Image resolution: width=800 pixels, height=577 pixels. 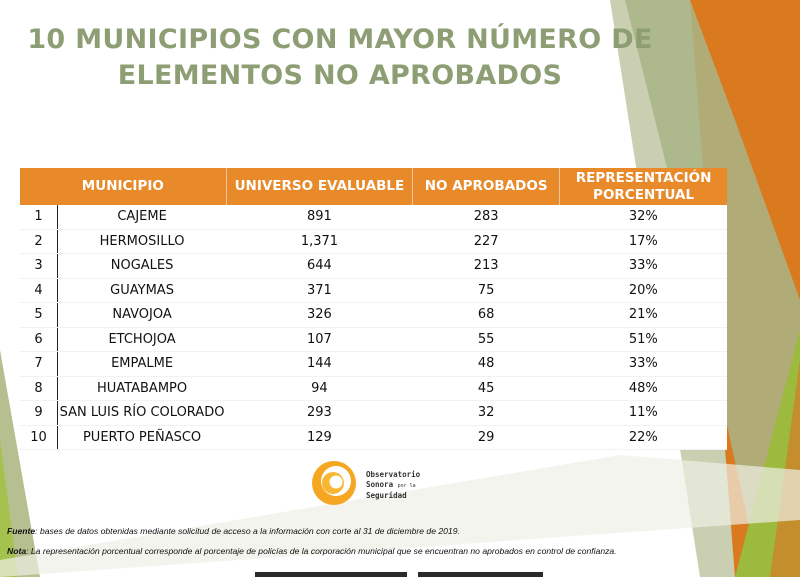 What do you see at coordinates (142, 290) in the screenshot?
I see `municipio-cell: GUAYMAS` at bounding box center [142, 290].